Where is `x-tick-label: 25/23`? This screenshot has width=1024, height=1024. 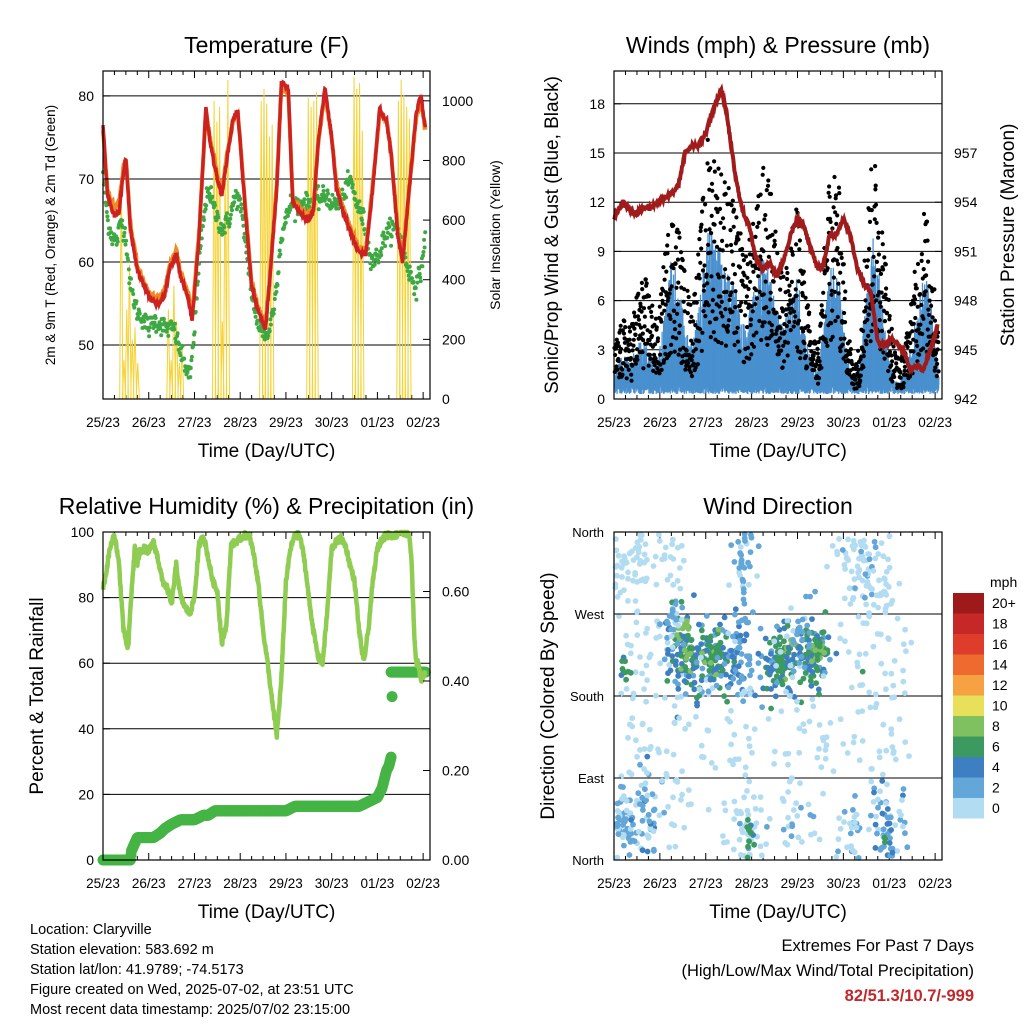 x-tick-label: 25/23 is located at coordinates (103, 883).